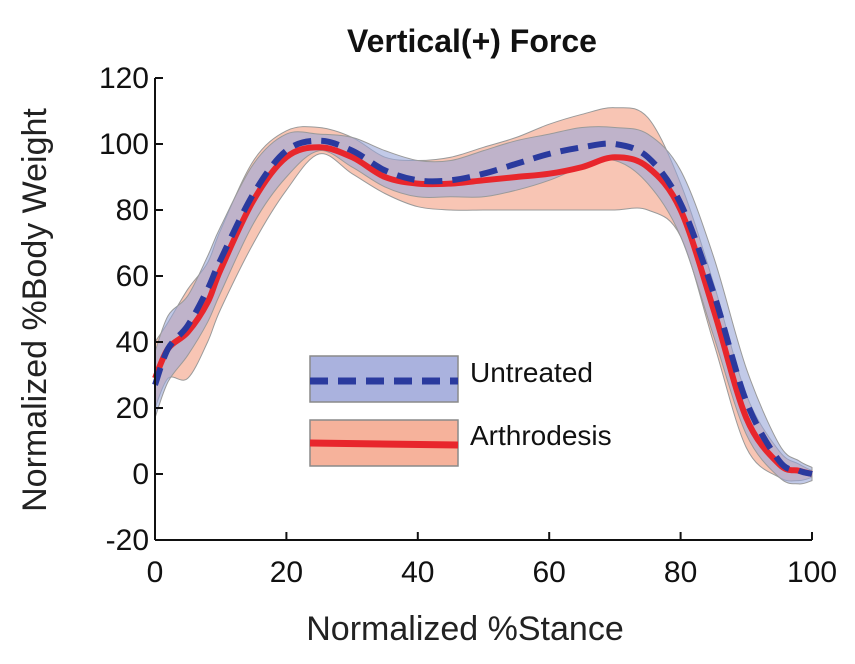  I want to click on legend-label-arthrodesis: Arthrodesis, so click(541, 435).